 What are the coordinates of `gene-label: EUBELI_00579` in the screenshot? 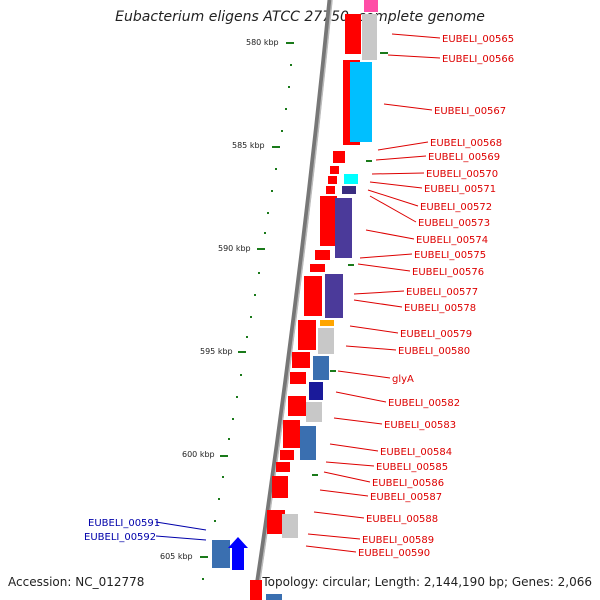 It's located at (436, 334).